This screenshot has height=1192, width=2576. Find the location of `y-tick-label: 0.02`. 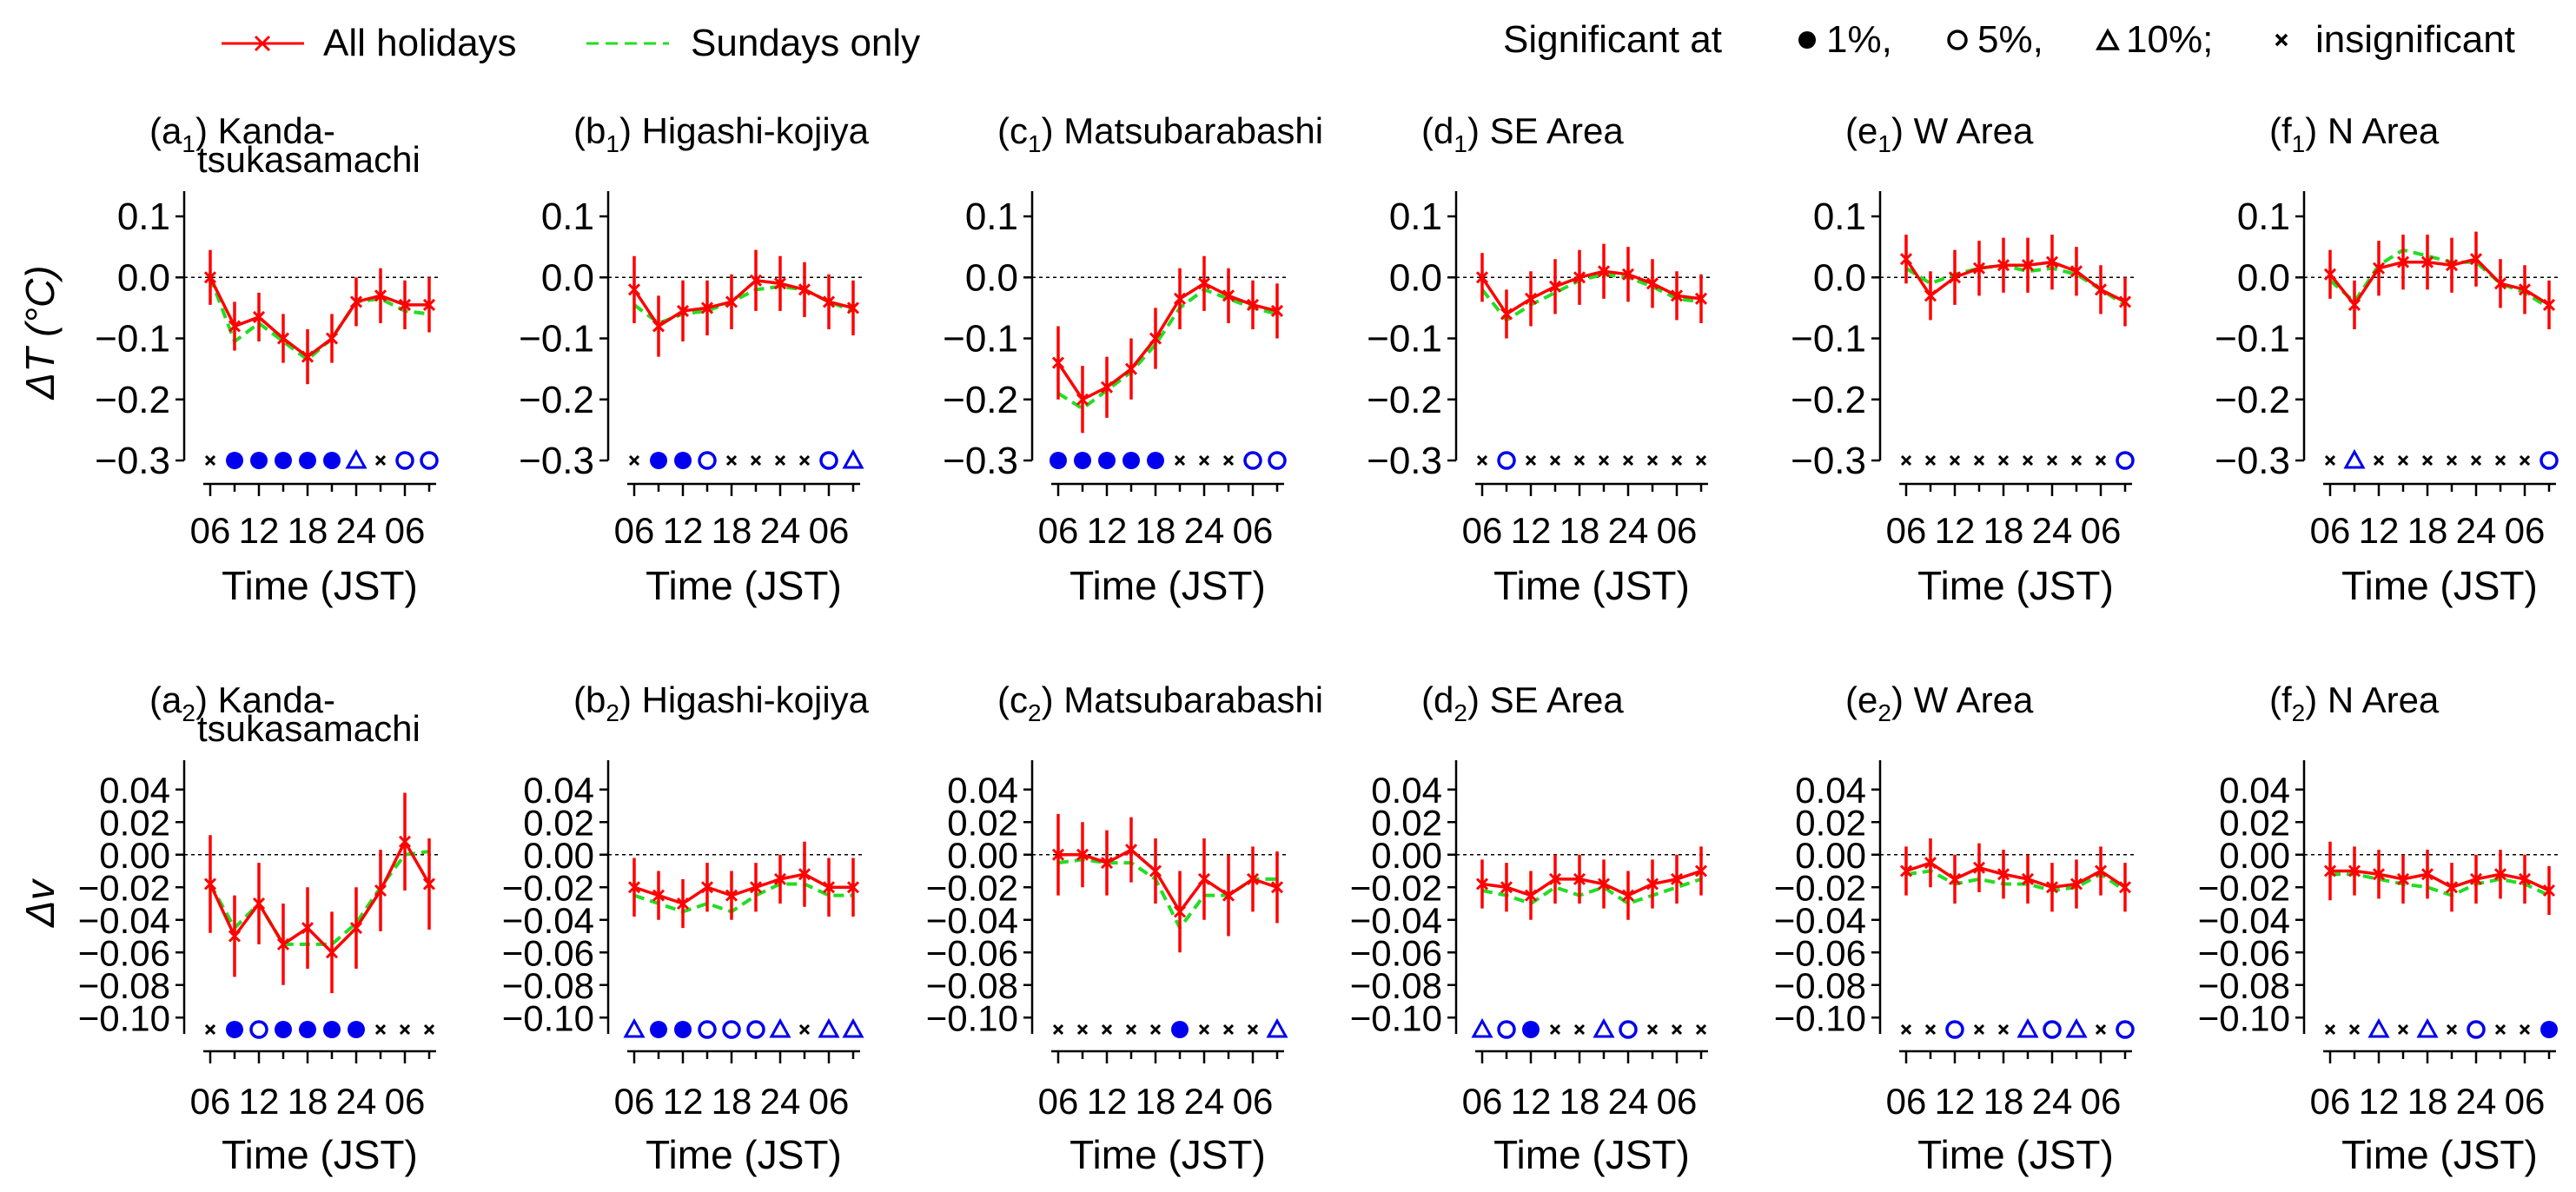

y-tick-label: 0.02 is located at coordinates (558, 823).